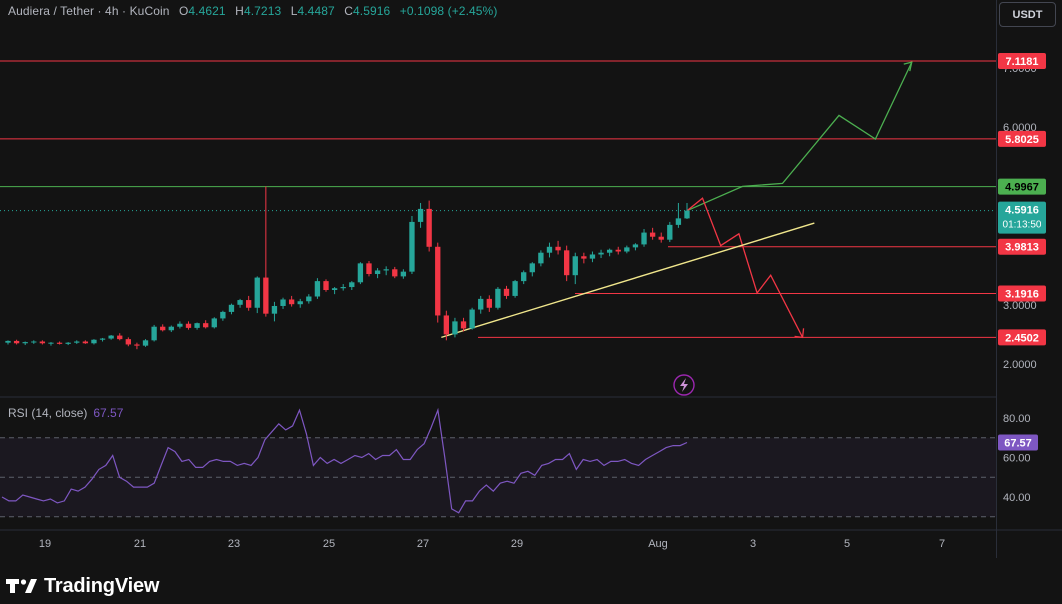  I want to click on lightning-bolt-icon, so click(684, 385).